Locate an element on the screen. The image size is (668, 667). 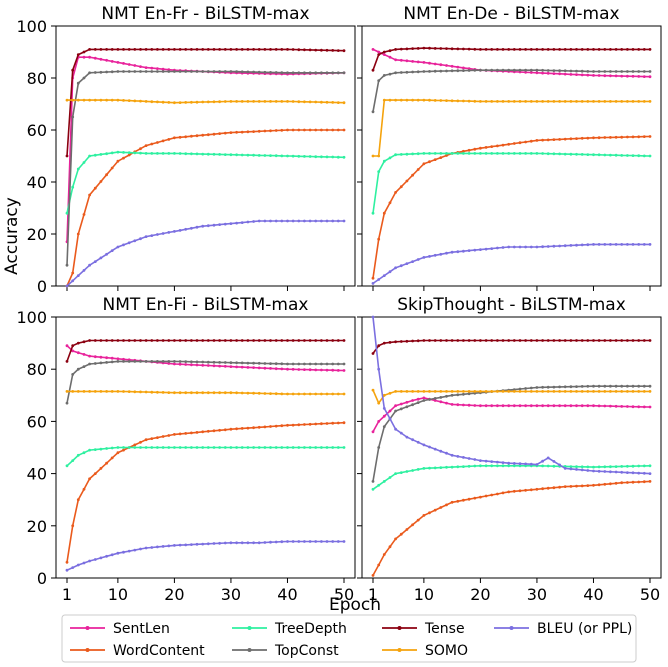
legend-item-wordcontent: WordContent is located at coordinates (137, 651).